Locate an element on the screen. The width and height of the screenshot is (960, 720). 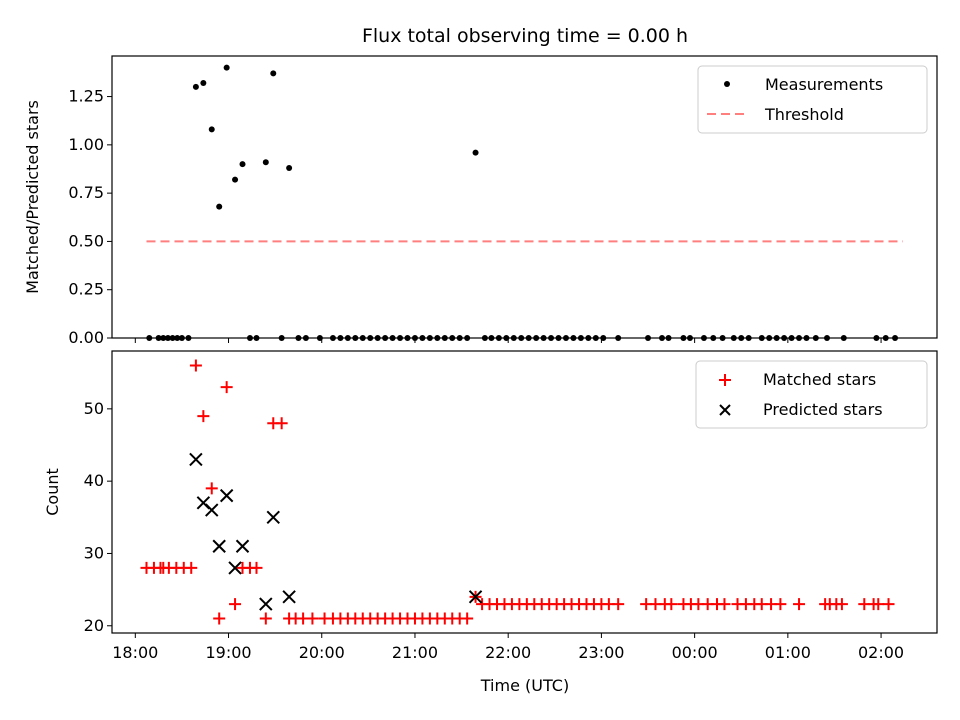
bottom-legend: Matched stars Predicted stars is located at coordinates (811, 394).